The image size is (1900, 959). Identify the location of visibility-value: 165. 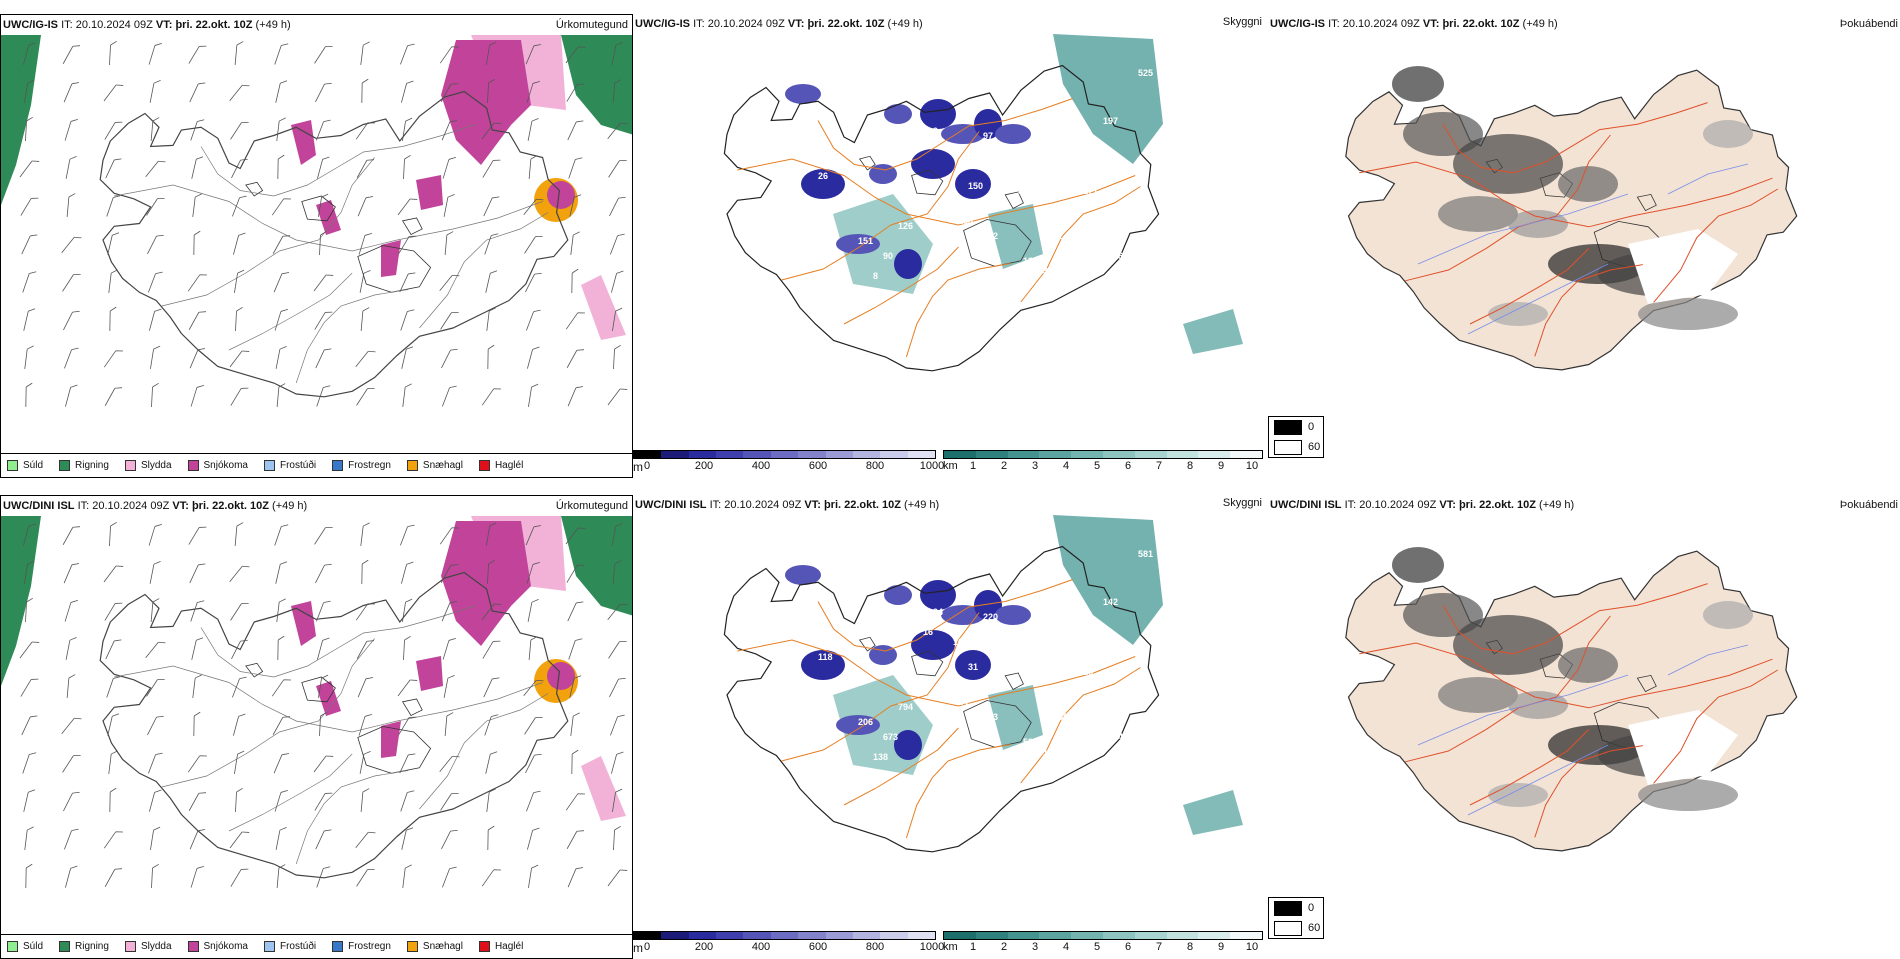
(1120, 757).